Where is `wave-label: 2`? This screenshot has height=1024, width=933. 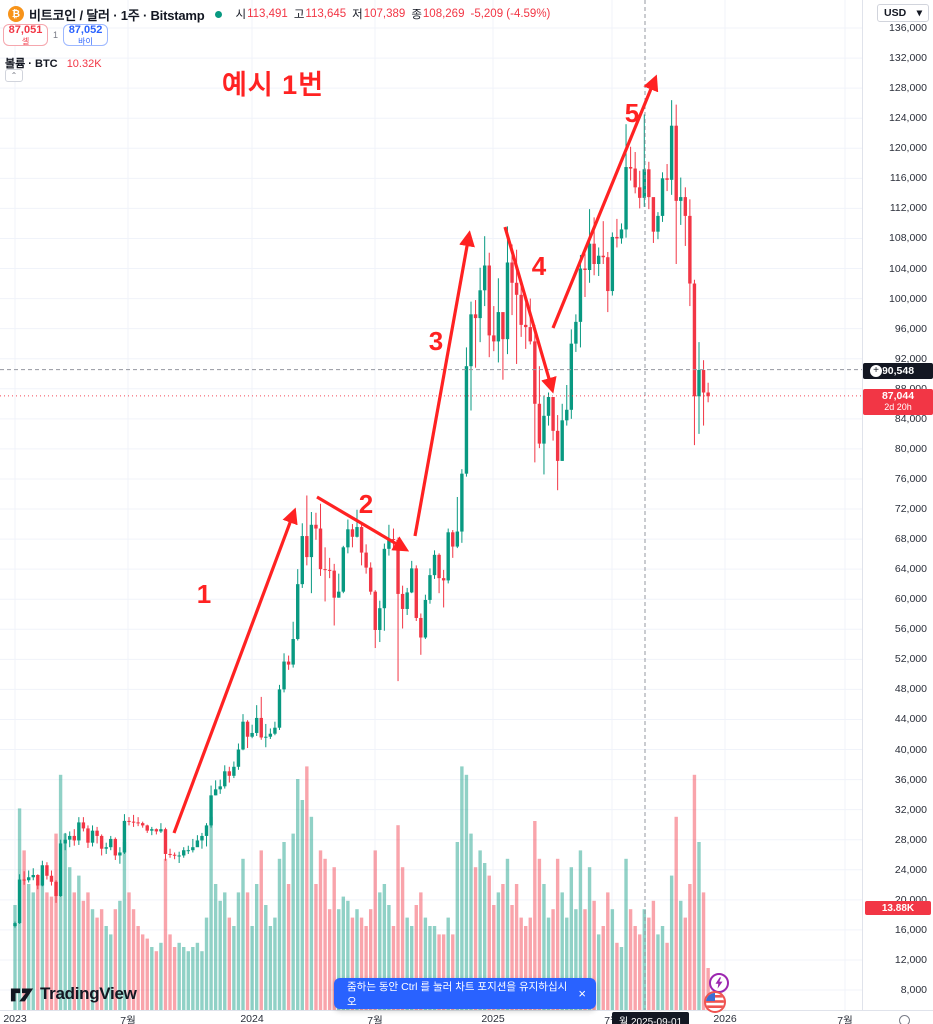 wave-label: 2 is located at coordinates (366, 504).